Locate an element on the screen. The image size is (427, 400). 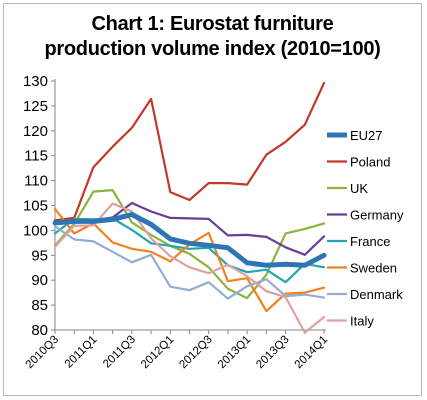
y-tick-label: 80 is located at coordinates (39, 330).